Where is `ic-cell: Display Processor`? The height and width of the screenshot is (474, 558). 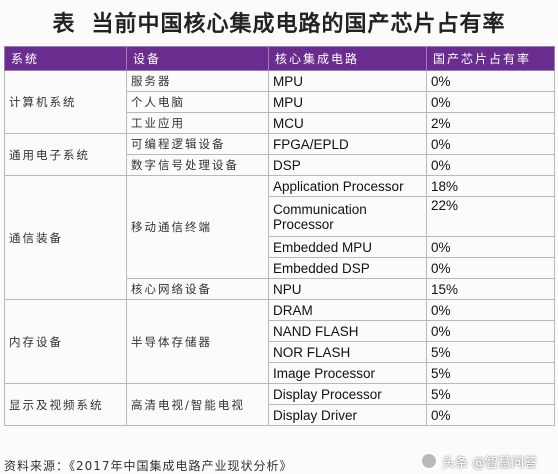 ic-cell: Display Processor is located at coordinates (347, 394).